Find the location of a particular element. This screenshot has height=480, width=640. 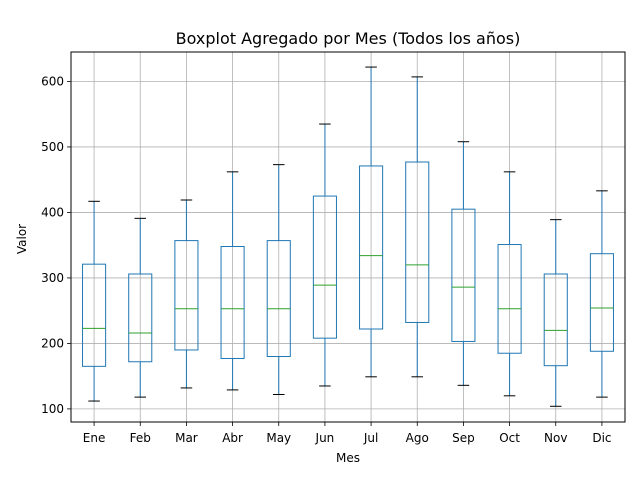

box-oct is located at coordinates (509, 284).